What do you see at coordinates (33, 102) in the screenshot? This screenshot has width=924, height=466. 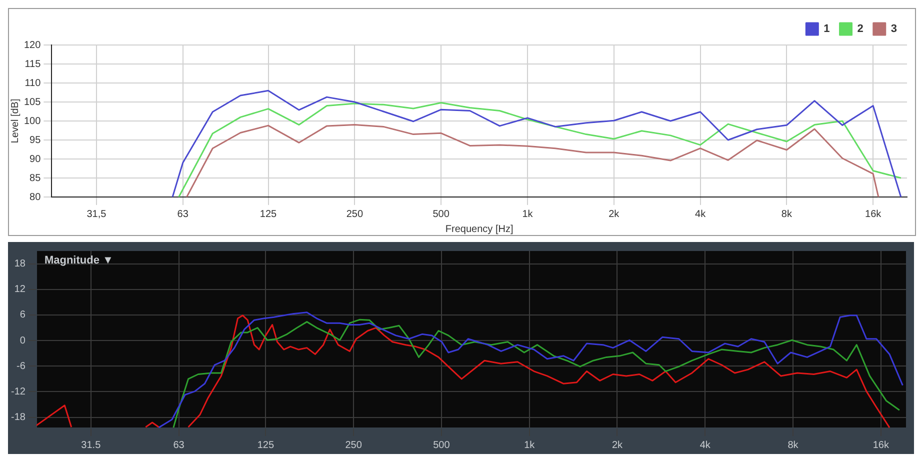 I see `y-tick-label: 105` at bounding box center [33, 102].